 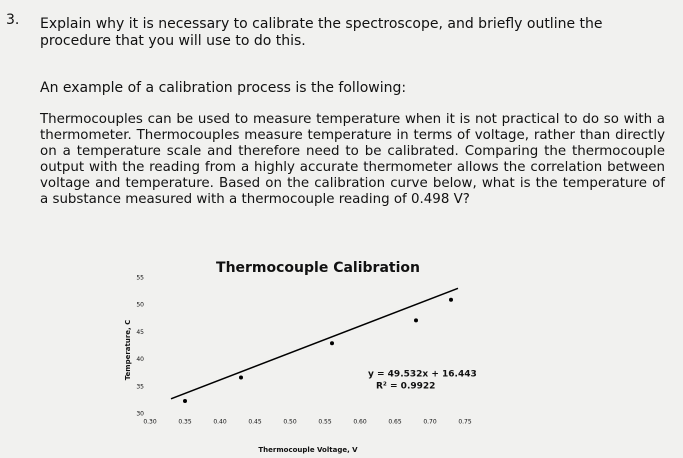 I want to click on x-tick-label: 0.60, so click(x=360, y=422).